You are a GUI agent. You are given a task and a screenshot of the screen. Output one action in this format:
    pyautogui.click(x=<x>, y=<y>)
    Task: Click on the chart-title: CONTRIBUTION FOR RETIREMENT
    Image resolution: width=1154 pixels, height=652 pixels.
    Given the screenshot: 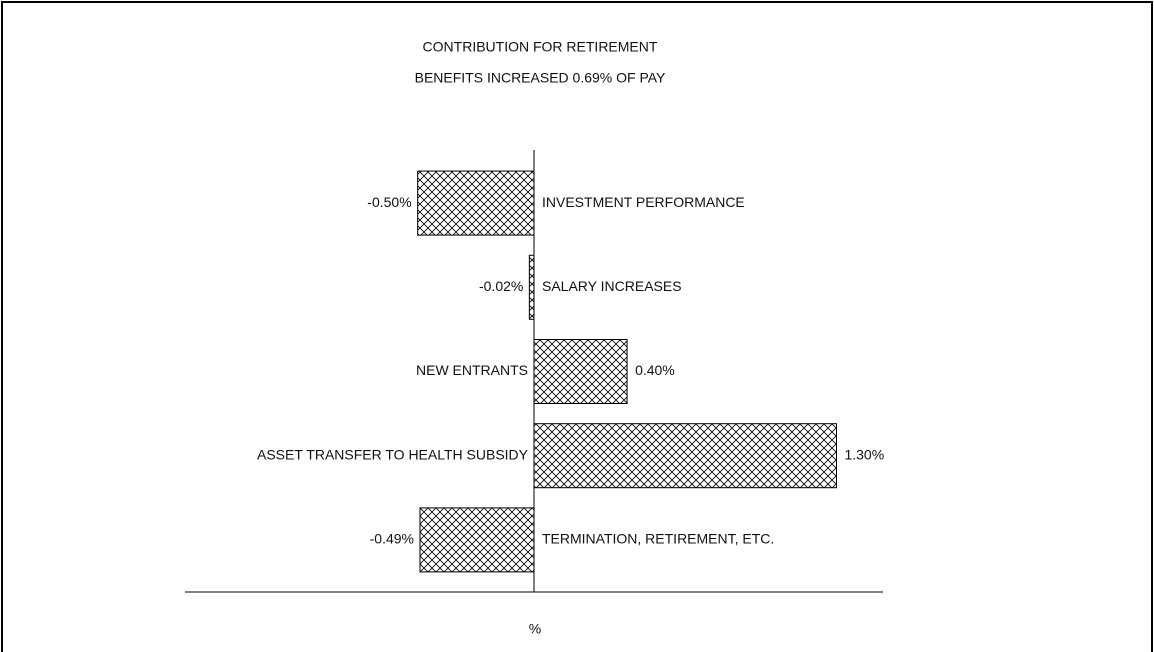 What is the action you would take?
    pyautogui.click(x=540, y=47)
    